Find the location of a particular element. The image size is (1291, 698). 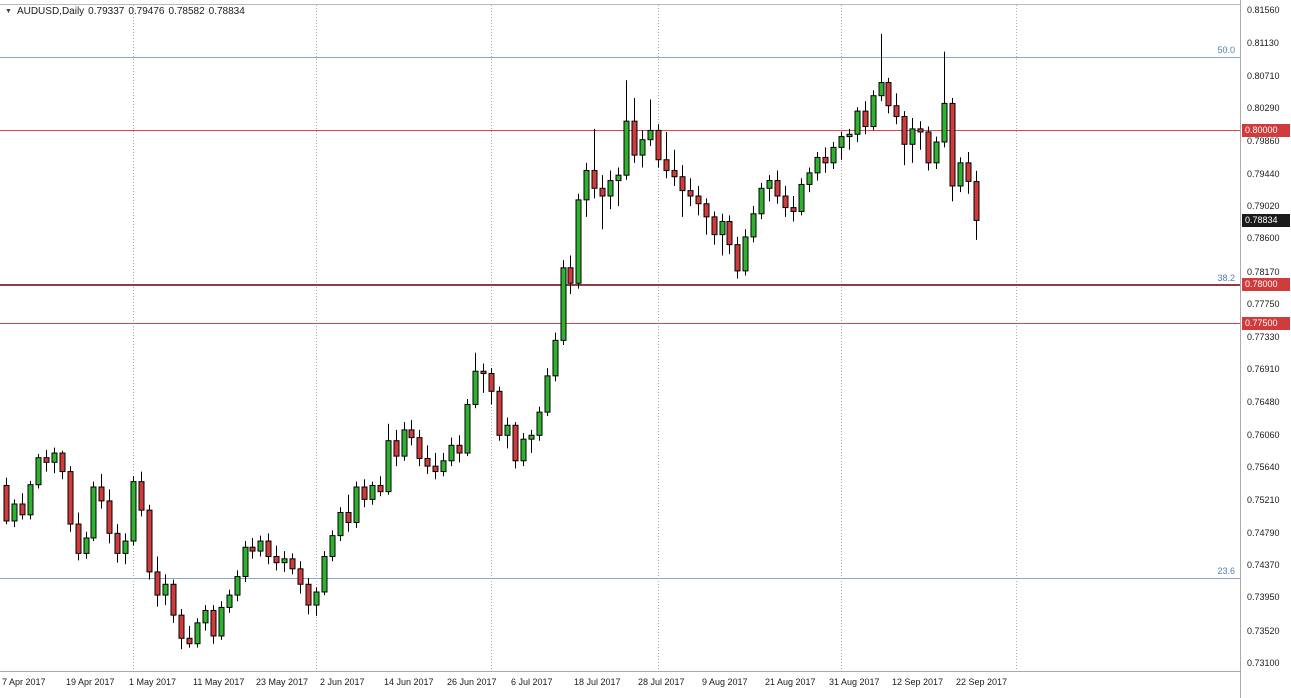

price-axis-label: 0.76060 is located at coordinates (1263, 435).